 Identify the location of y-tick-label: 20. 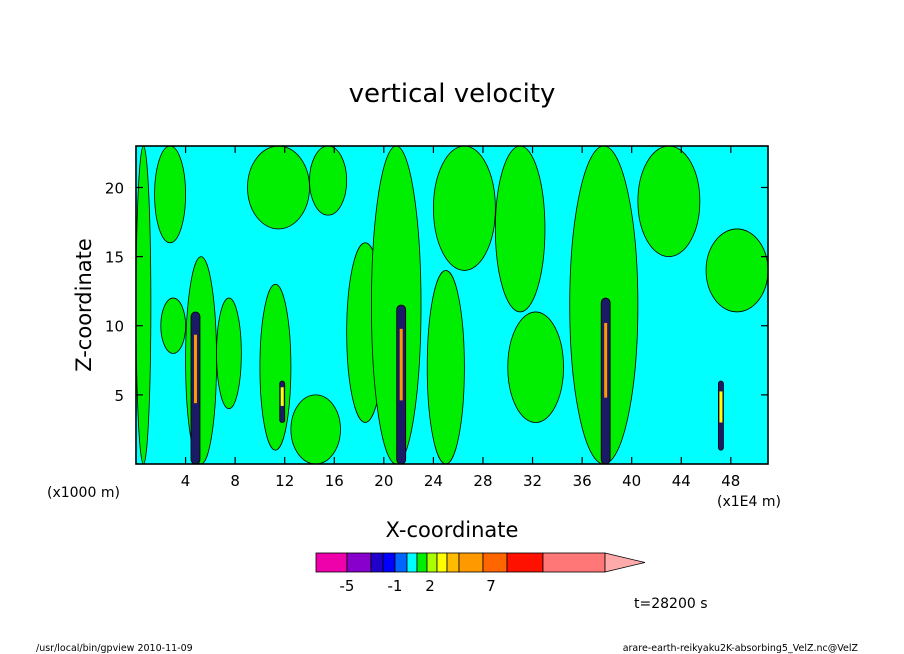
(114, 188).